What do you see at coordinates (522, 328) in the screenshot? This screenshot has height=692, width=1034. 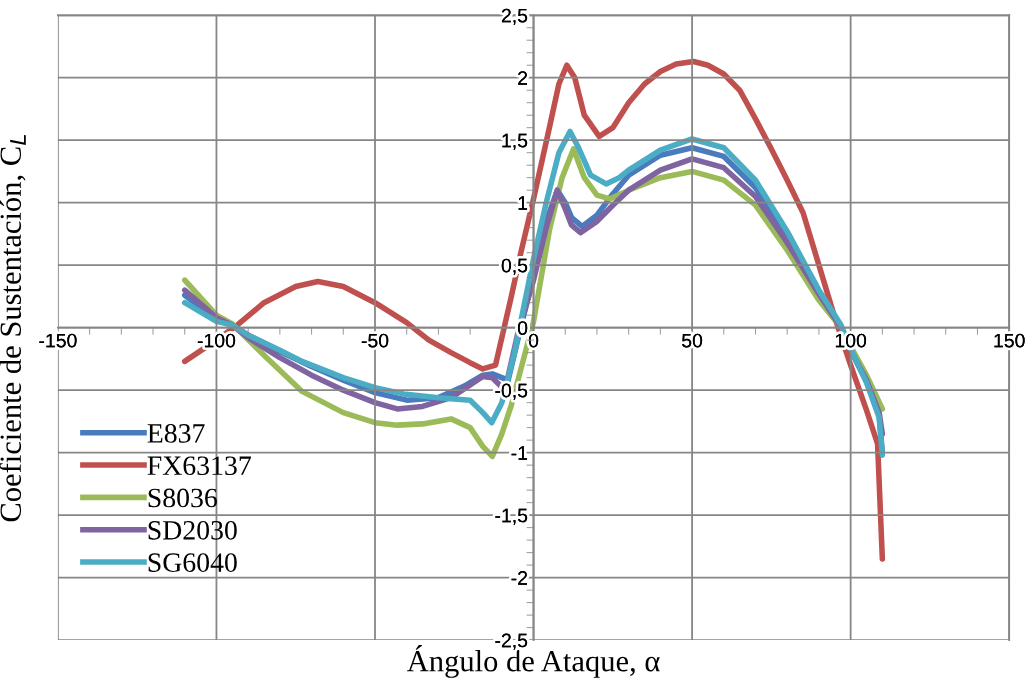 I see `y-tick-label: 0` at bounding box center [522, 328].